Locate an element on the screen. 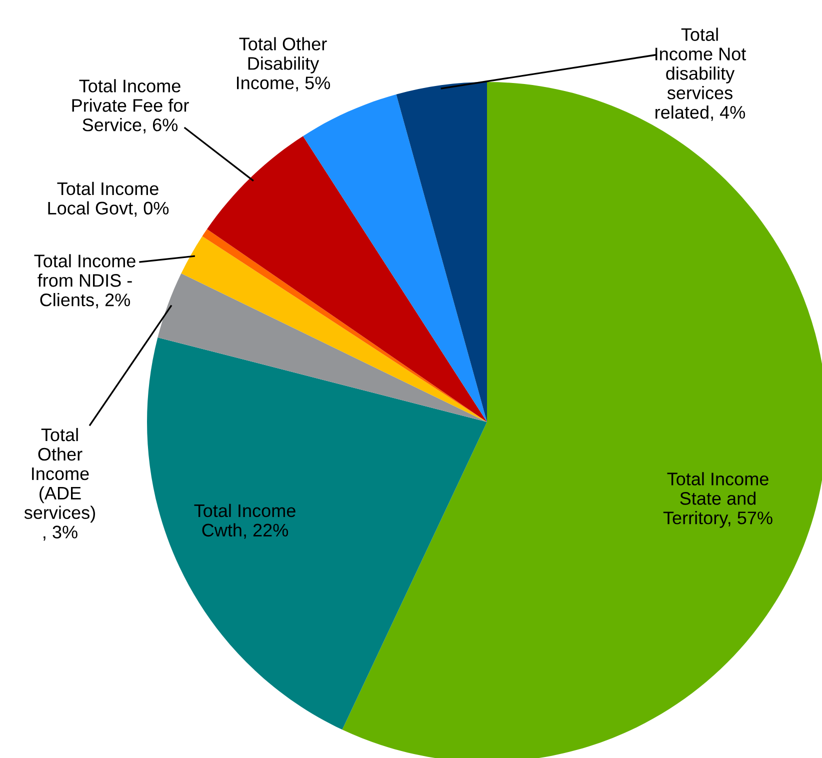 The width and height of the screenshot is (822, 758). slice-label: Total Income Cwth, 22% is located at coordinates (245, 521).